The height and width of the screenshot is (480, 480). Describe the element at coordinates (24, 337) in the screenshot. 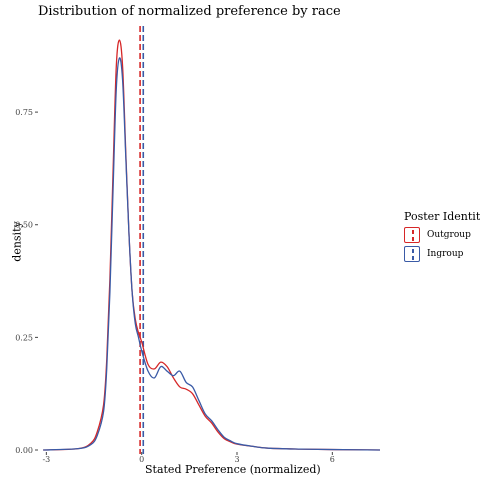

I see `y-tick-label: 0.25` at that location.